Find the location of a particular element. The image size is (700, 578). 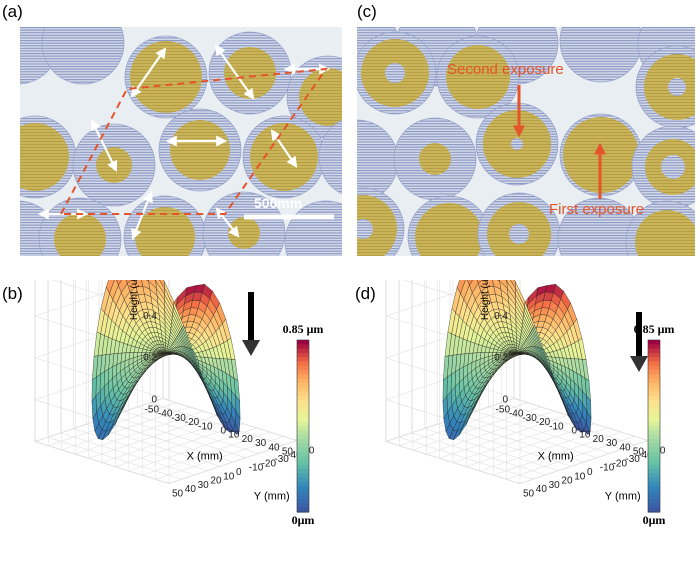

y-tick-label: 0 is located at coordinates (239, 472).